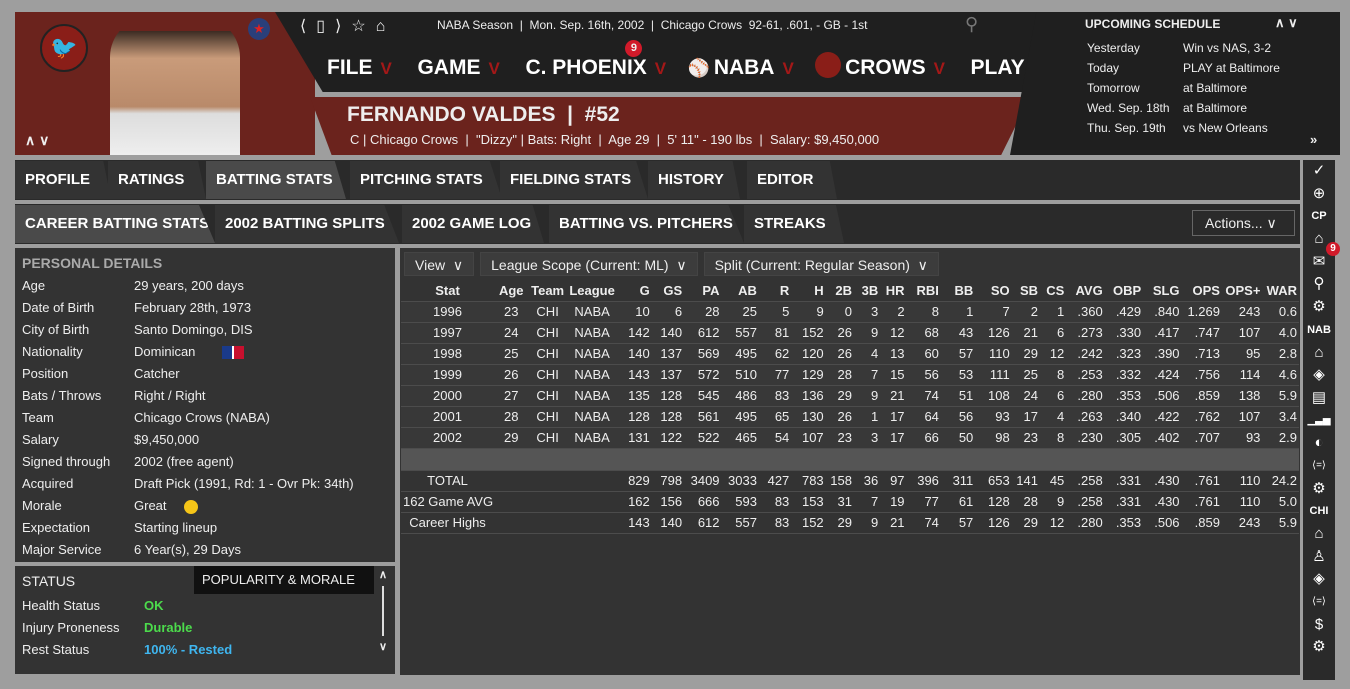 This screenshot has width=1350, height=689. I want to click on league-scope-dropdown: League Scope (Current: ML) ∨, so click(589, 264).